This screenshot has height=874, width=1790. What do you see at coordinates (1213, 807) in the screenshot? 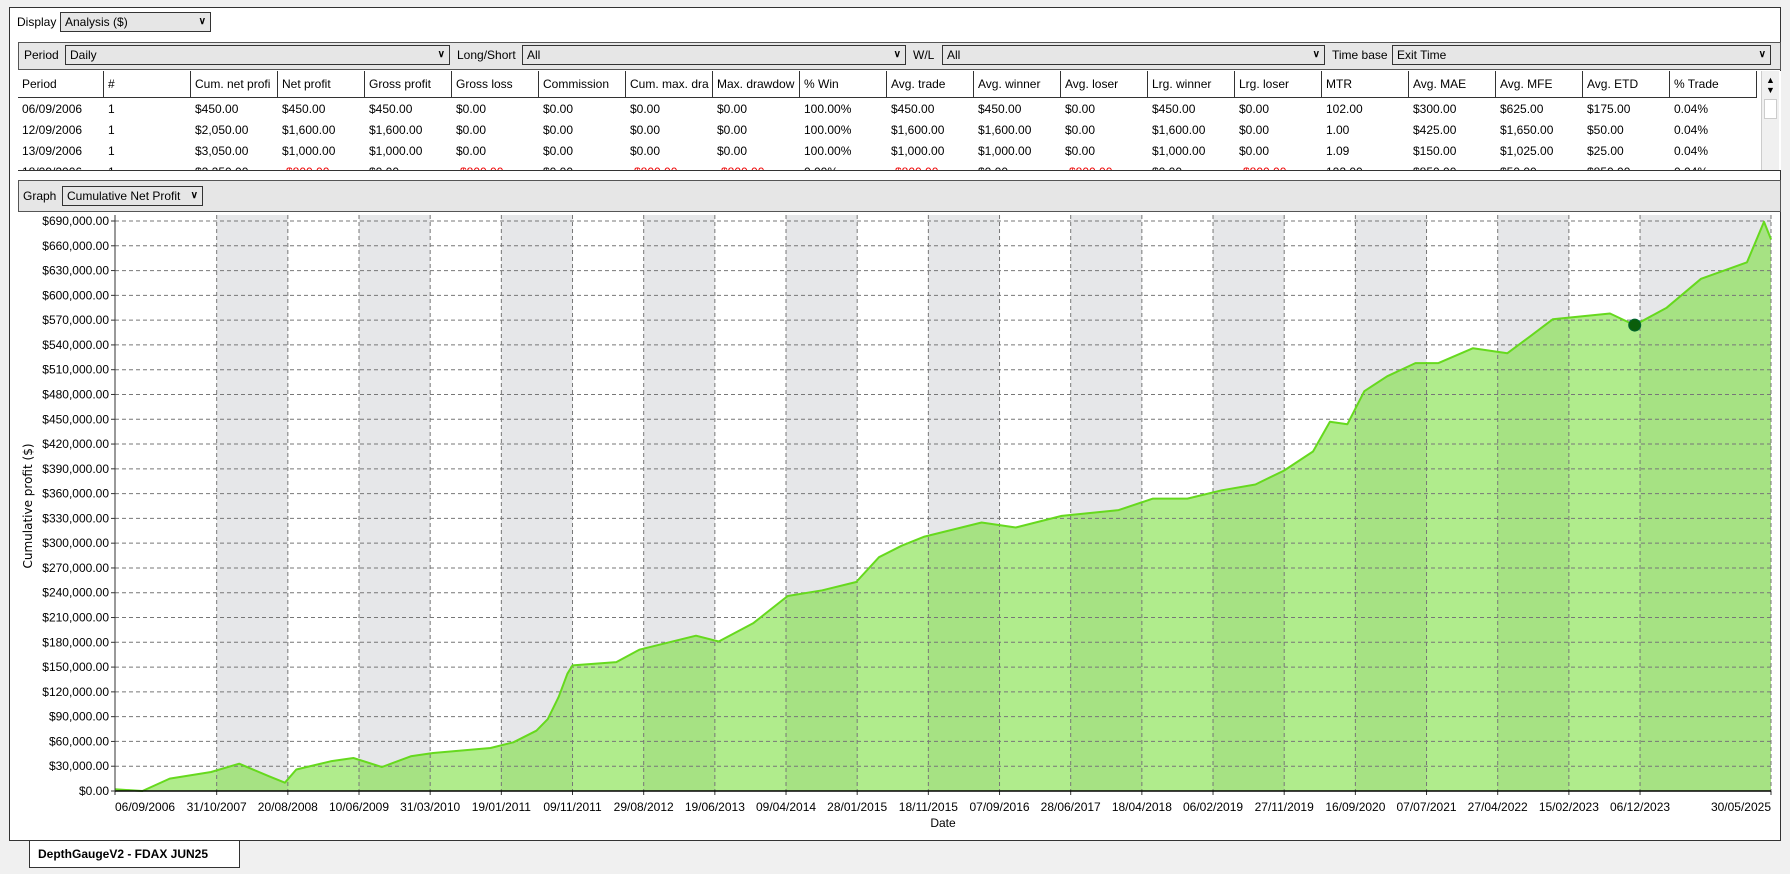
I see `x-tick-label: 06/02/2019` at bounding box center [1213, 807].